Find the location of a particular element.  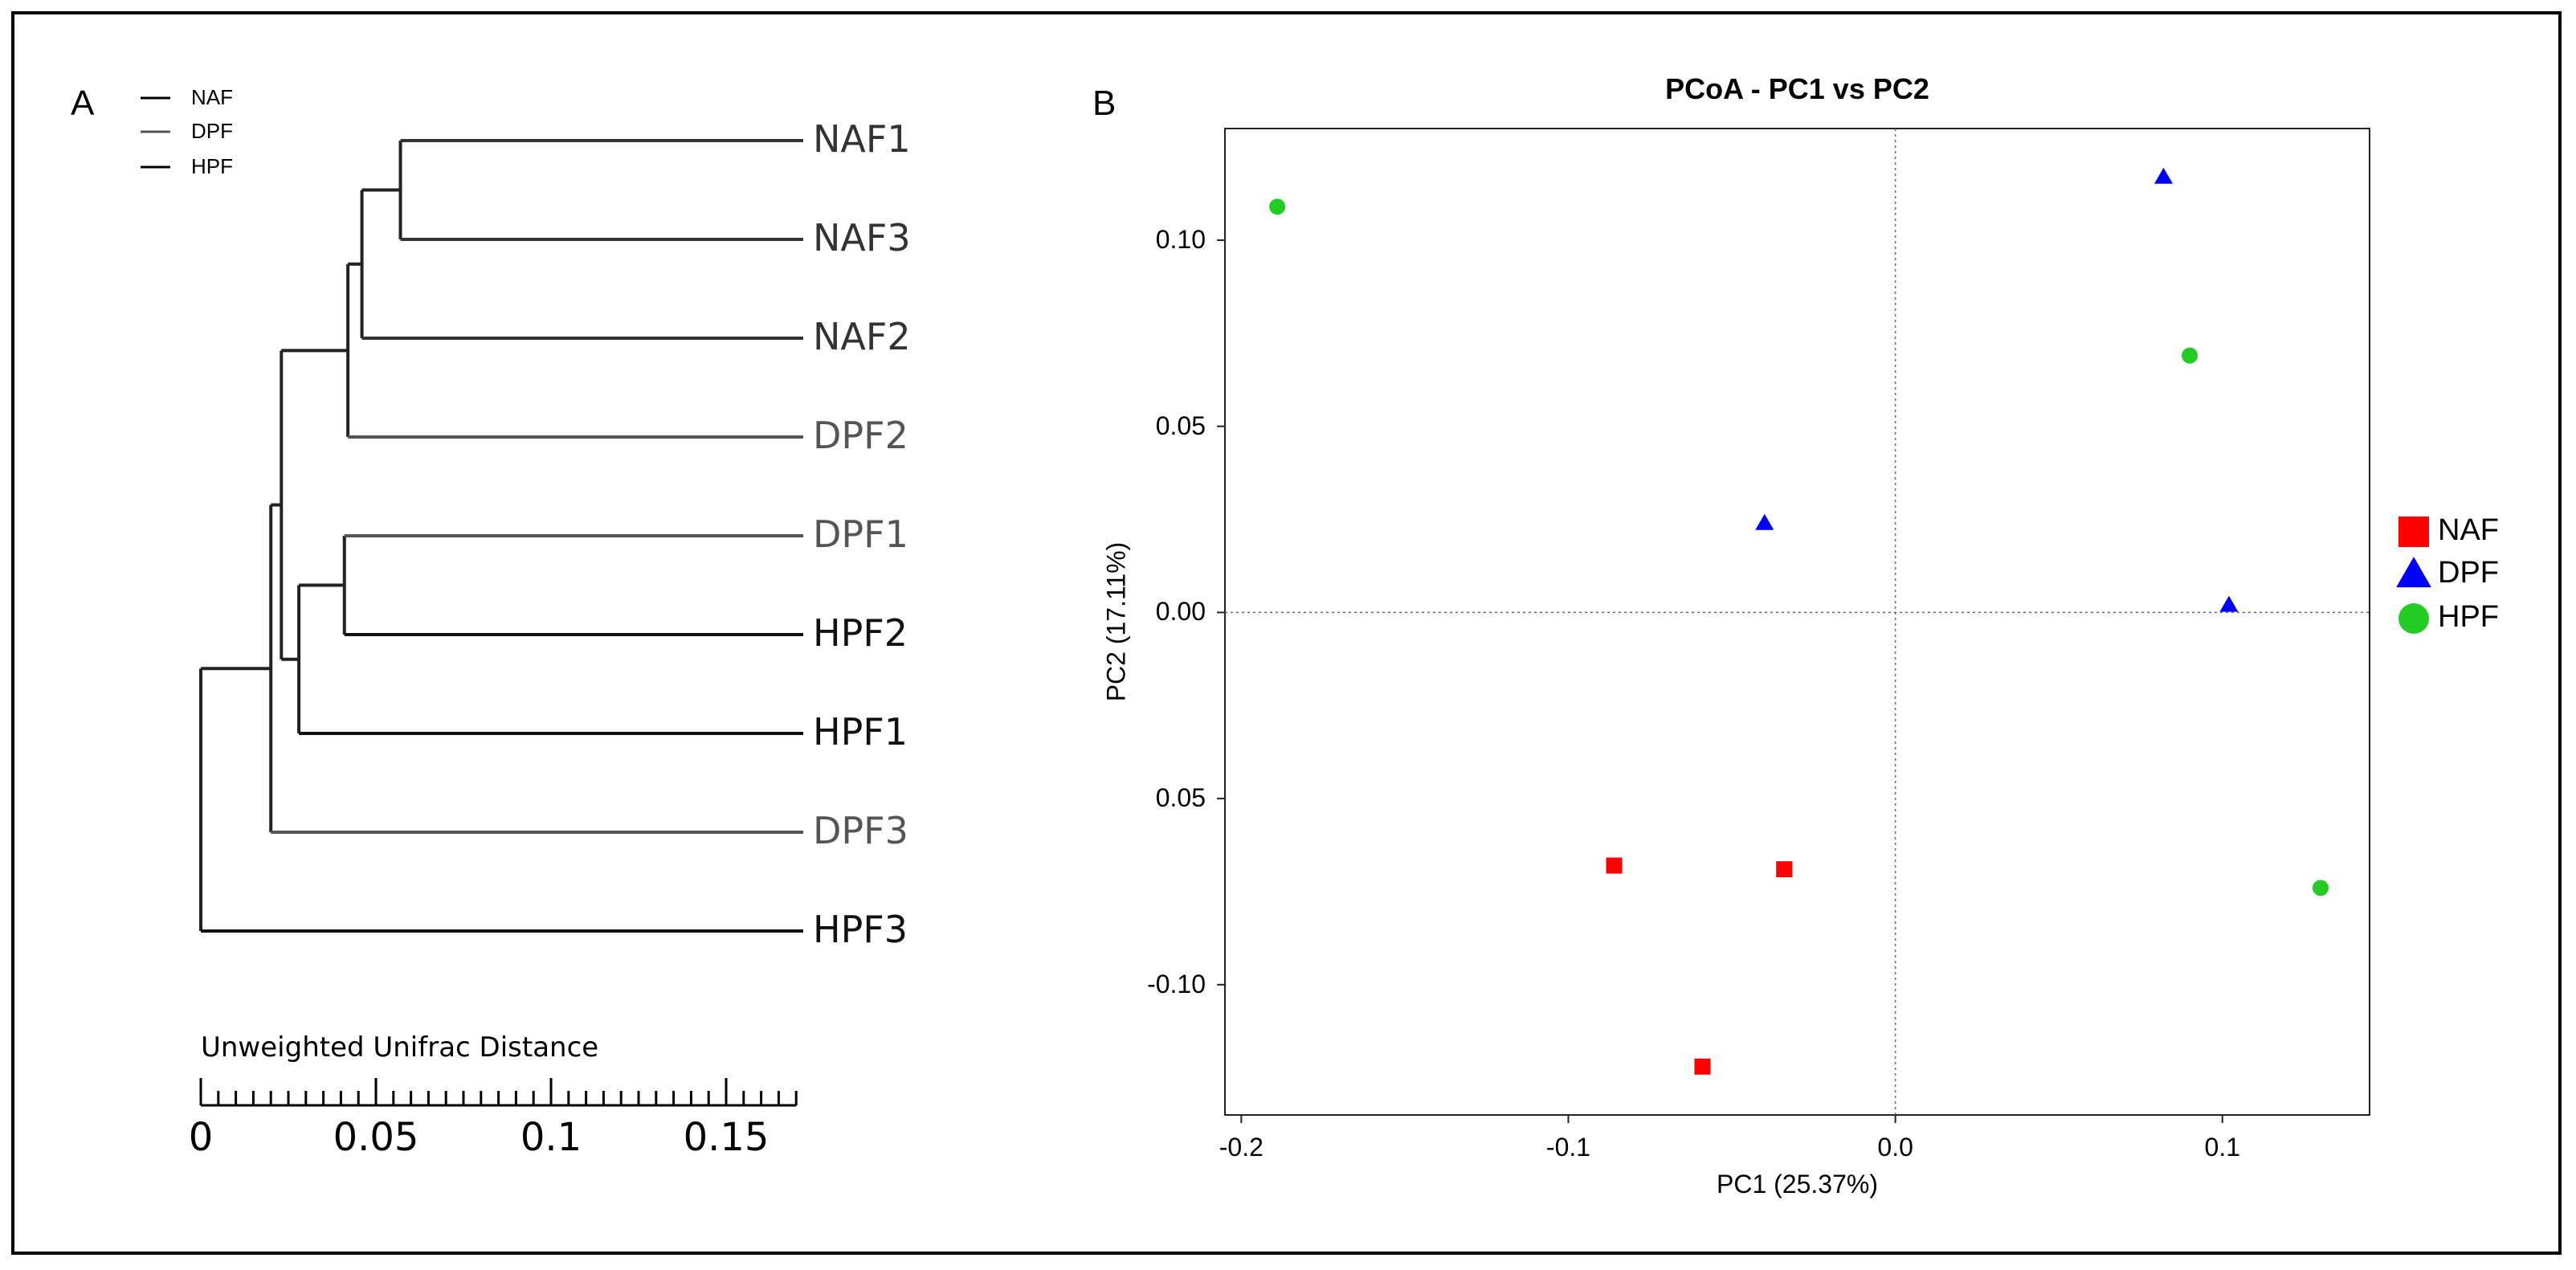

x-tick-label: 0.0 is located at coordinates (1895, 1147).